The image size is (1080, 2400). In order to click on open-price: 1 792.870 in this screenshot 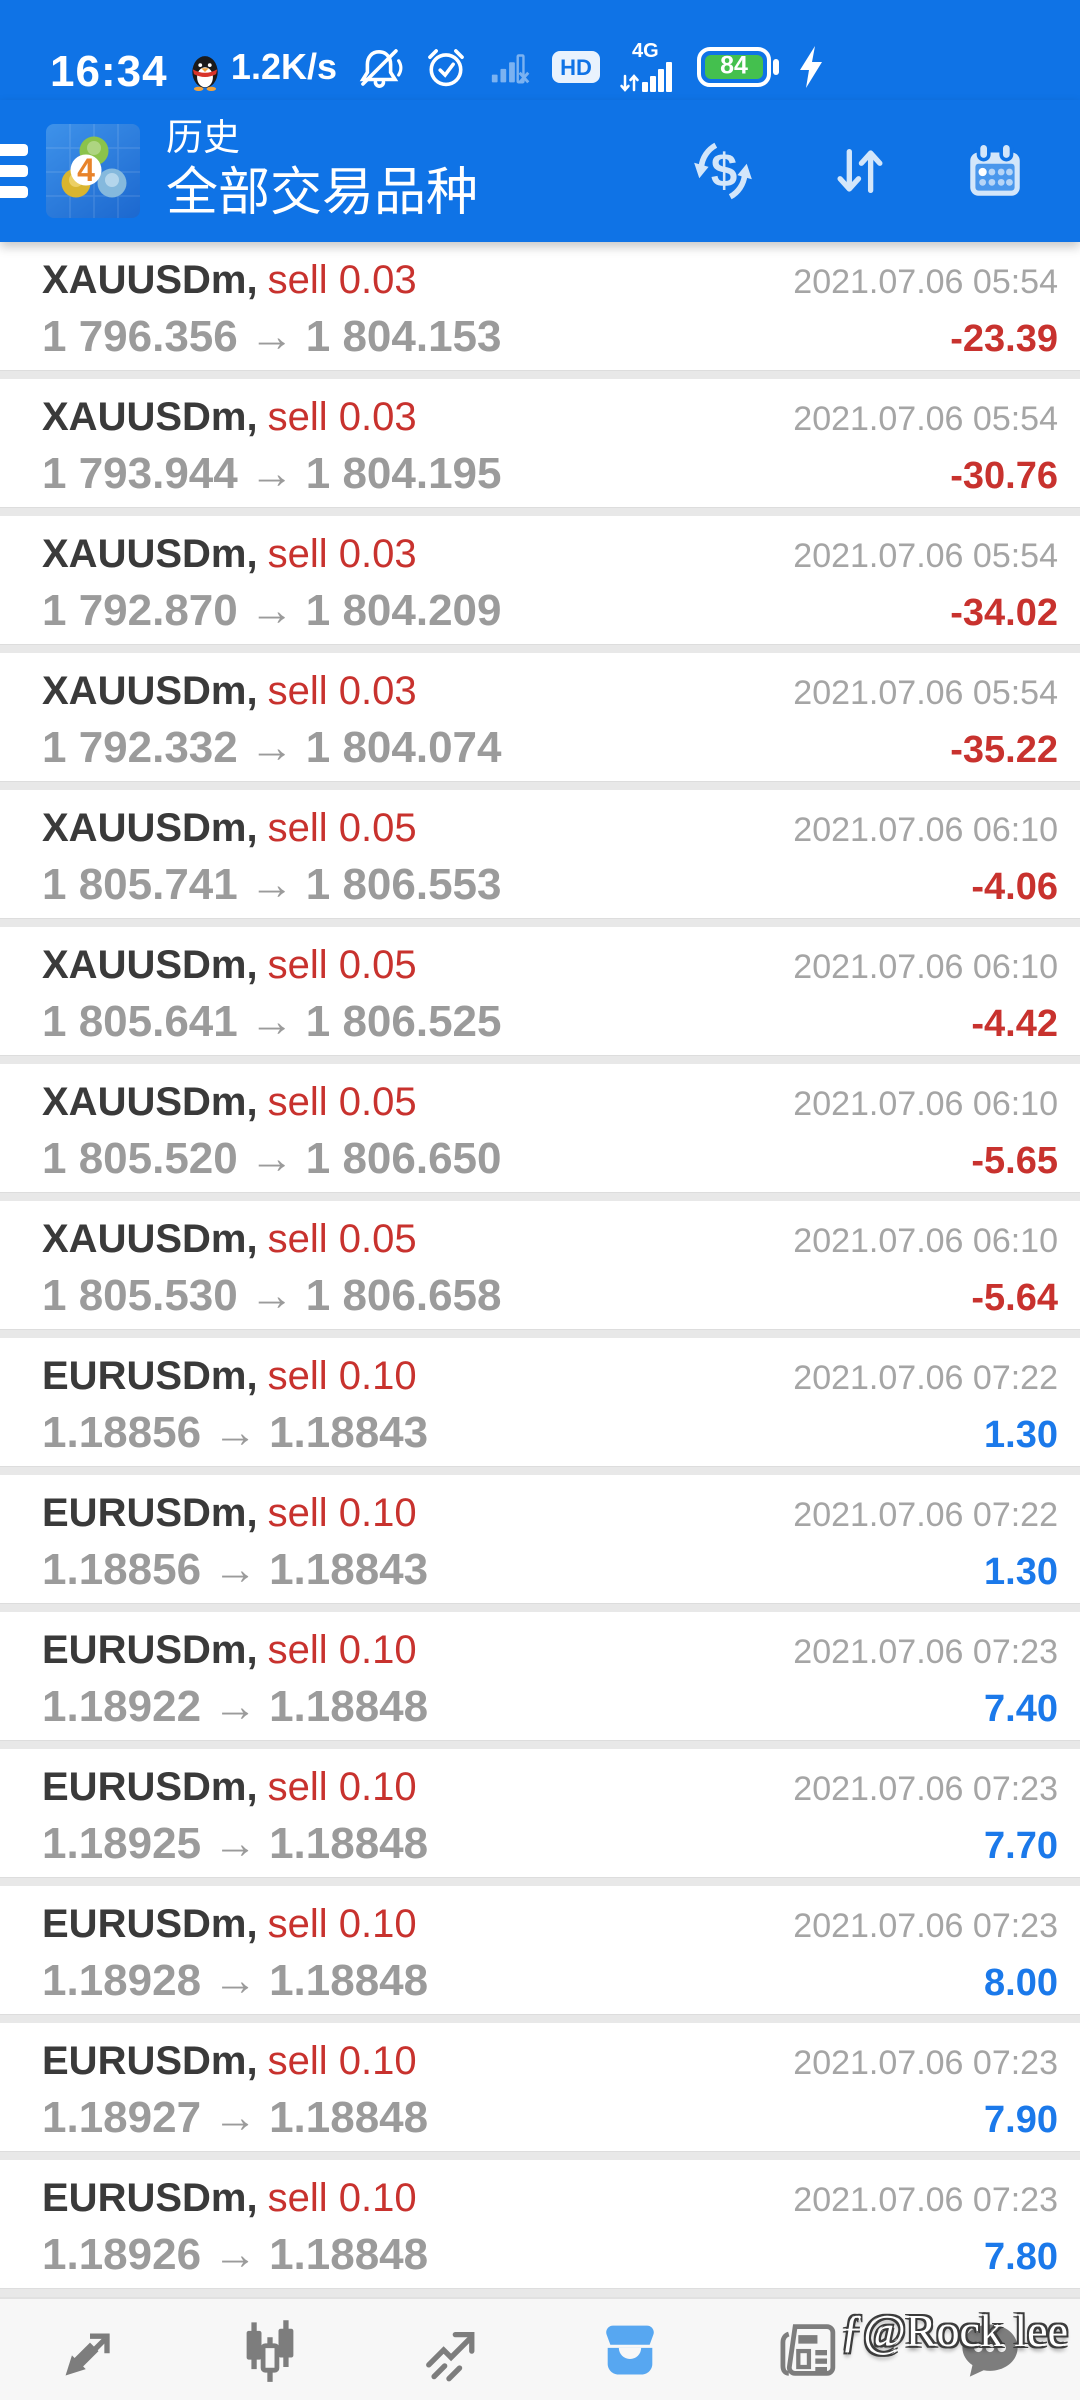, I will do `click(140, 610)`.